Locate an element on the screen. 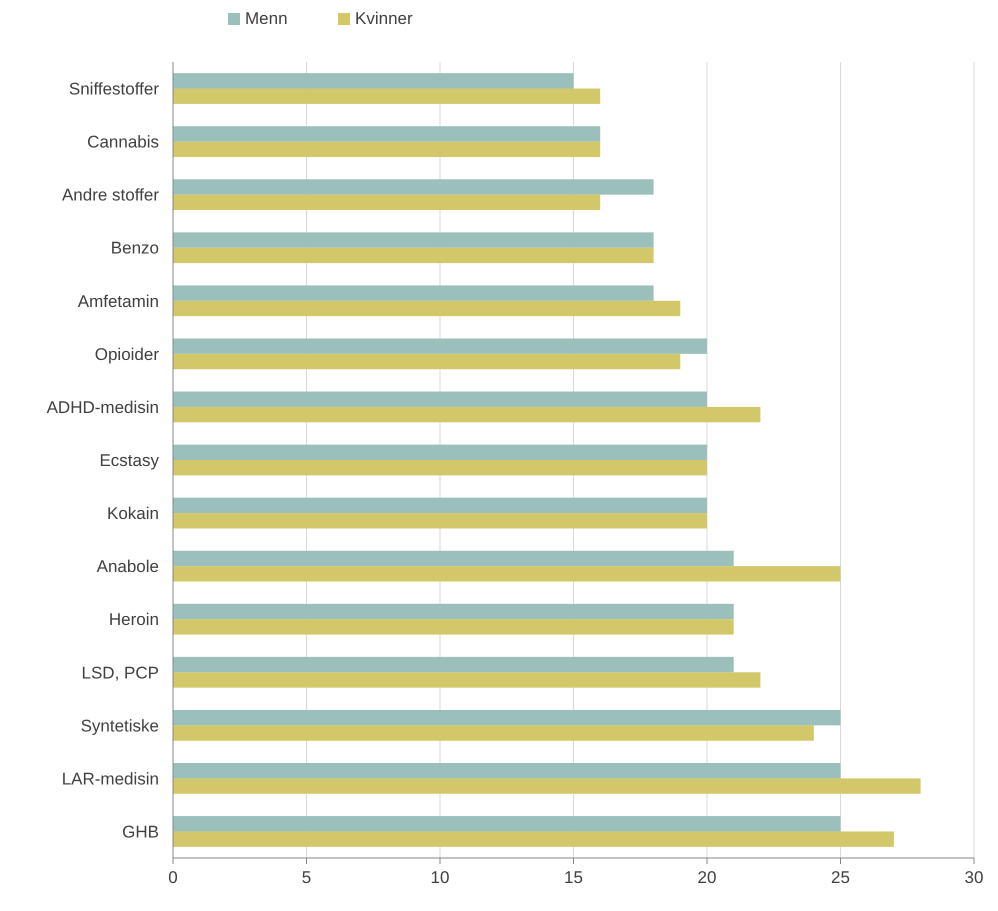 The image size is (998, 911). x-tick-label: 10 is located at coordinates (440, 877).